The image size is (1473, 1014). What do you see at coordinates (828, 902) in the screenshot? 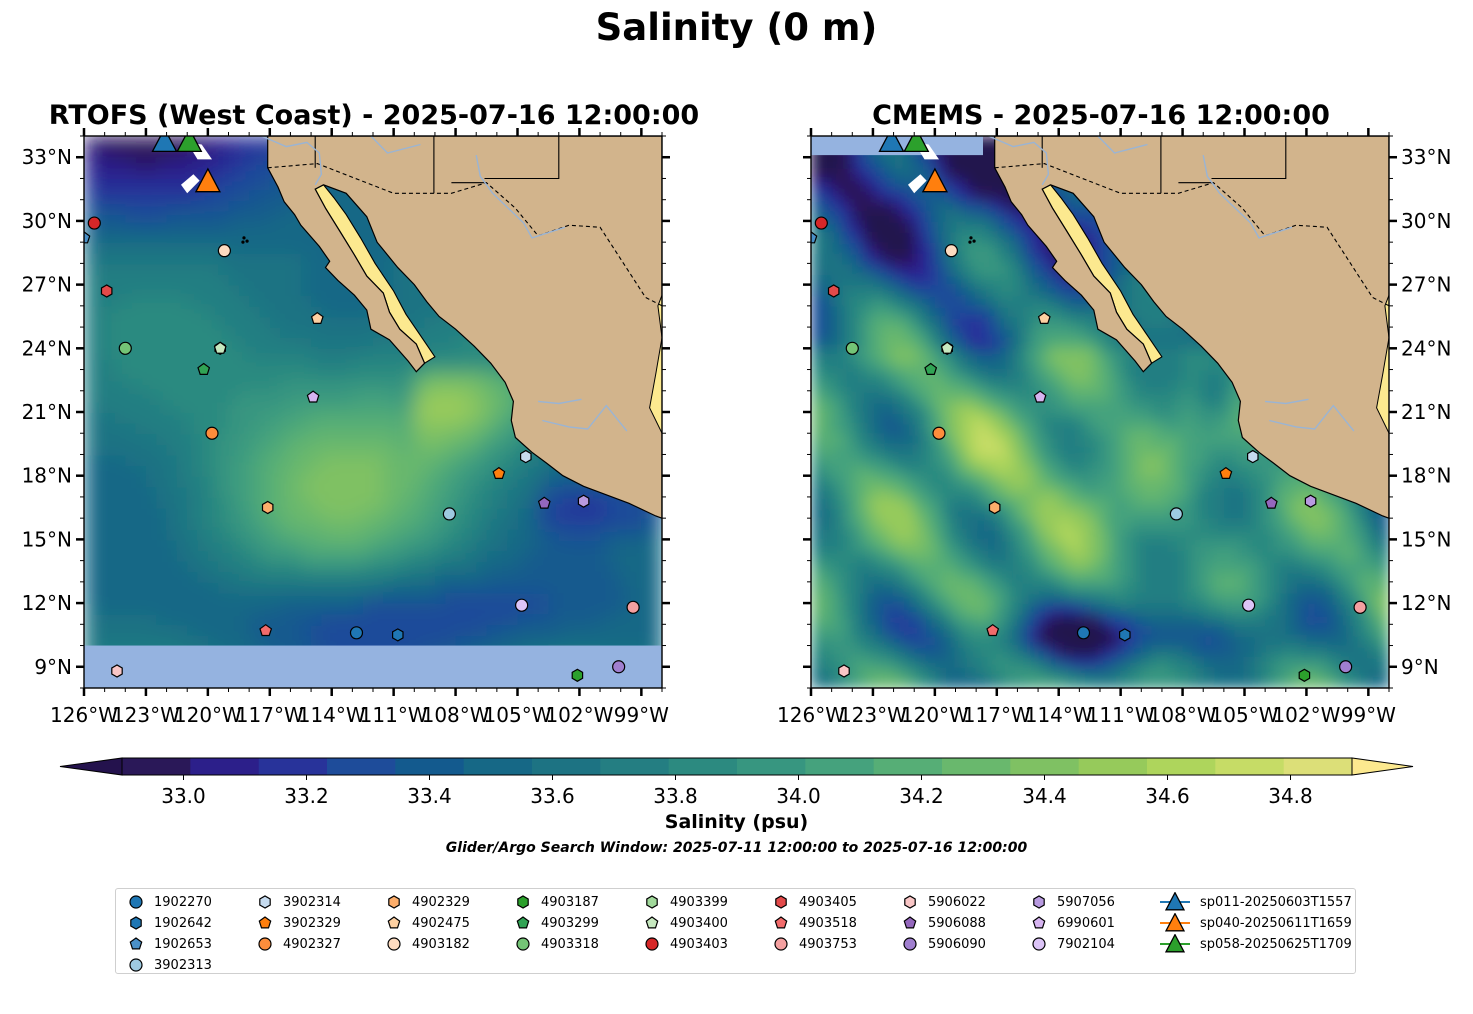
I see `legend-label: 4903405` at bounding box center [828, 902].